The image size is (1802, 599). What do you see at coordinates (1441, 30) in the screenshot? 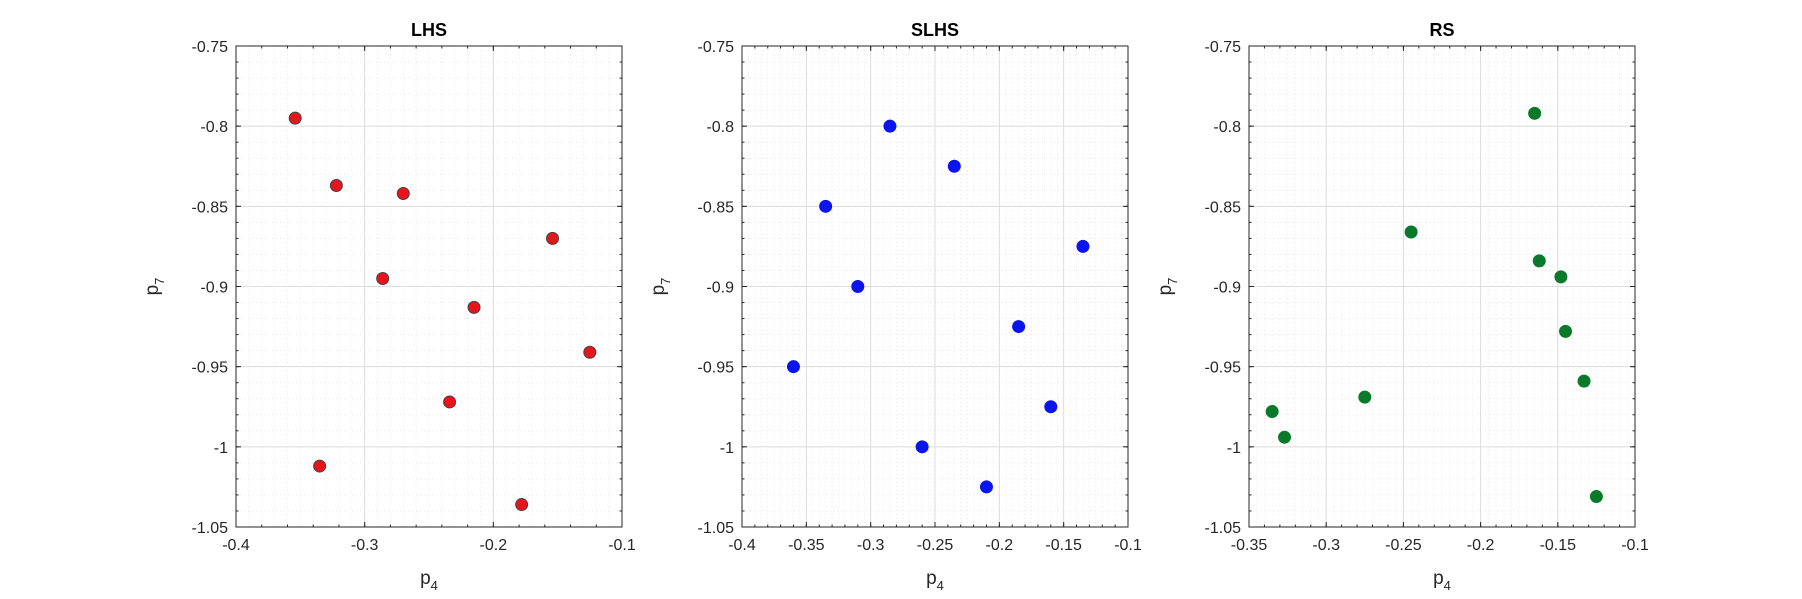
I see `panel-title: RS` at bounding box center [1441, 30].